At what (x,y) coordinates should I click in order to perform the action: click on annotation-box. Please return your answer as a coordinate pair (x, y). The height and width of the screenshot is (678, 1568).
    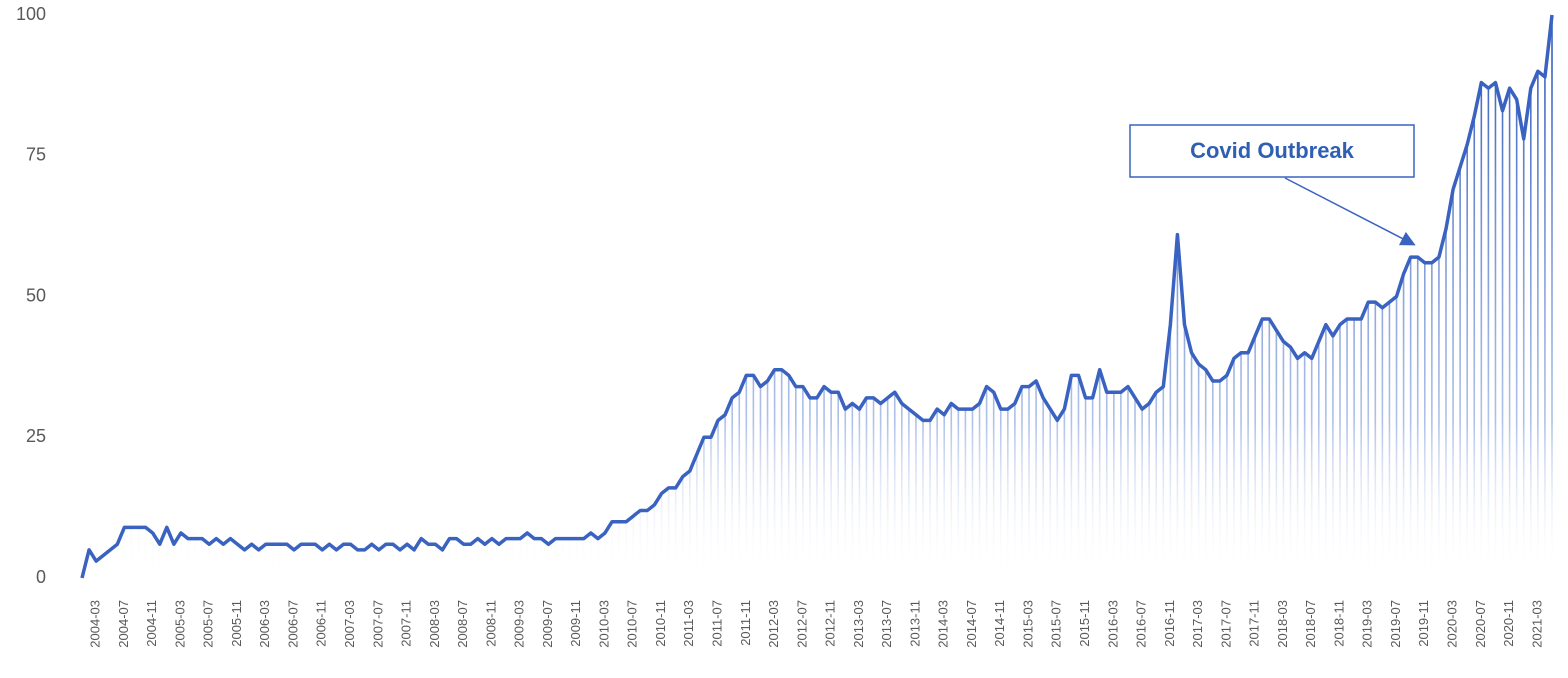
    Looking at the image, I should click on (1272, 151).